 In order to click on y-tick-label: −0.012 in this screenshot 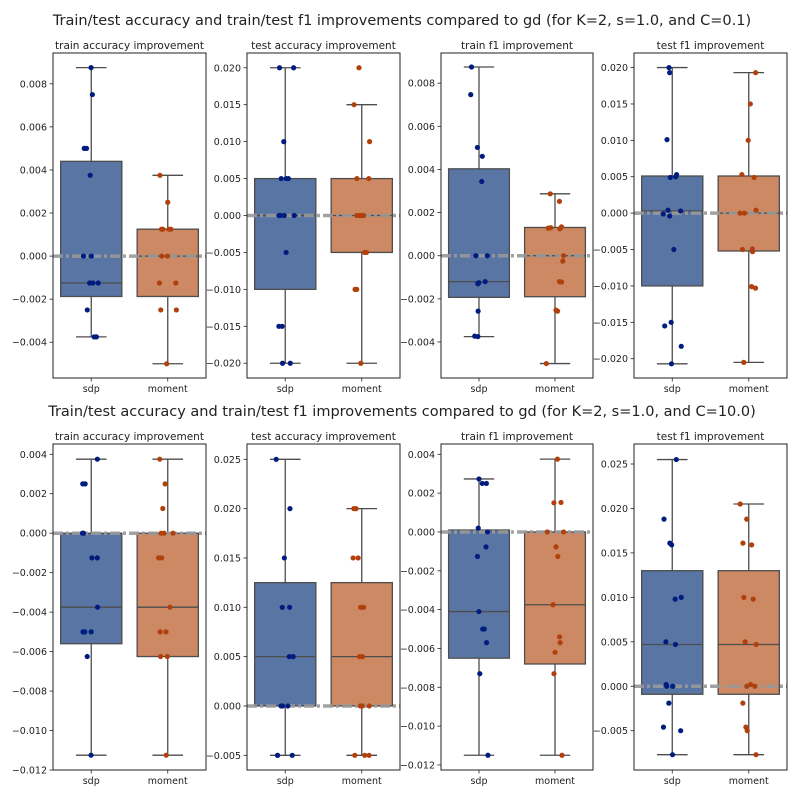, I will do `click(29, 771)`.